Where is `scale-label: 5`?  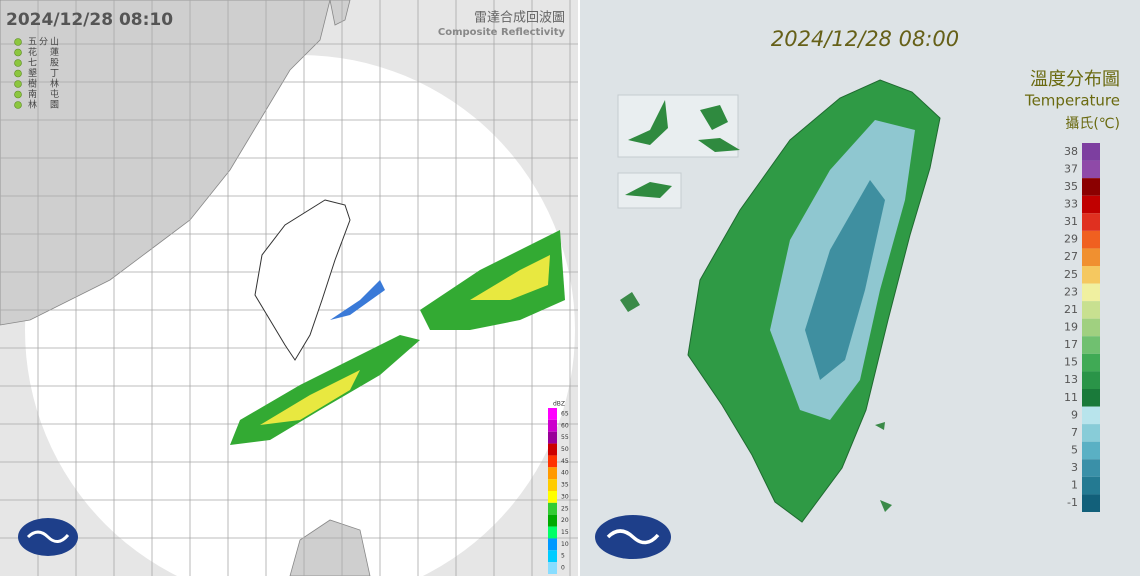
scale-label: 5 is located at coordinates (1074, 450).